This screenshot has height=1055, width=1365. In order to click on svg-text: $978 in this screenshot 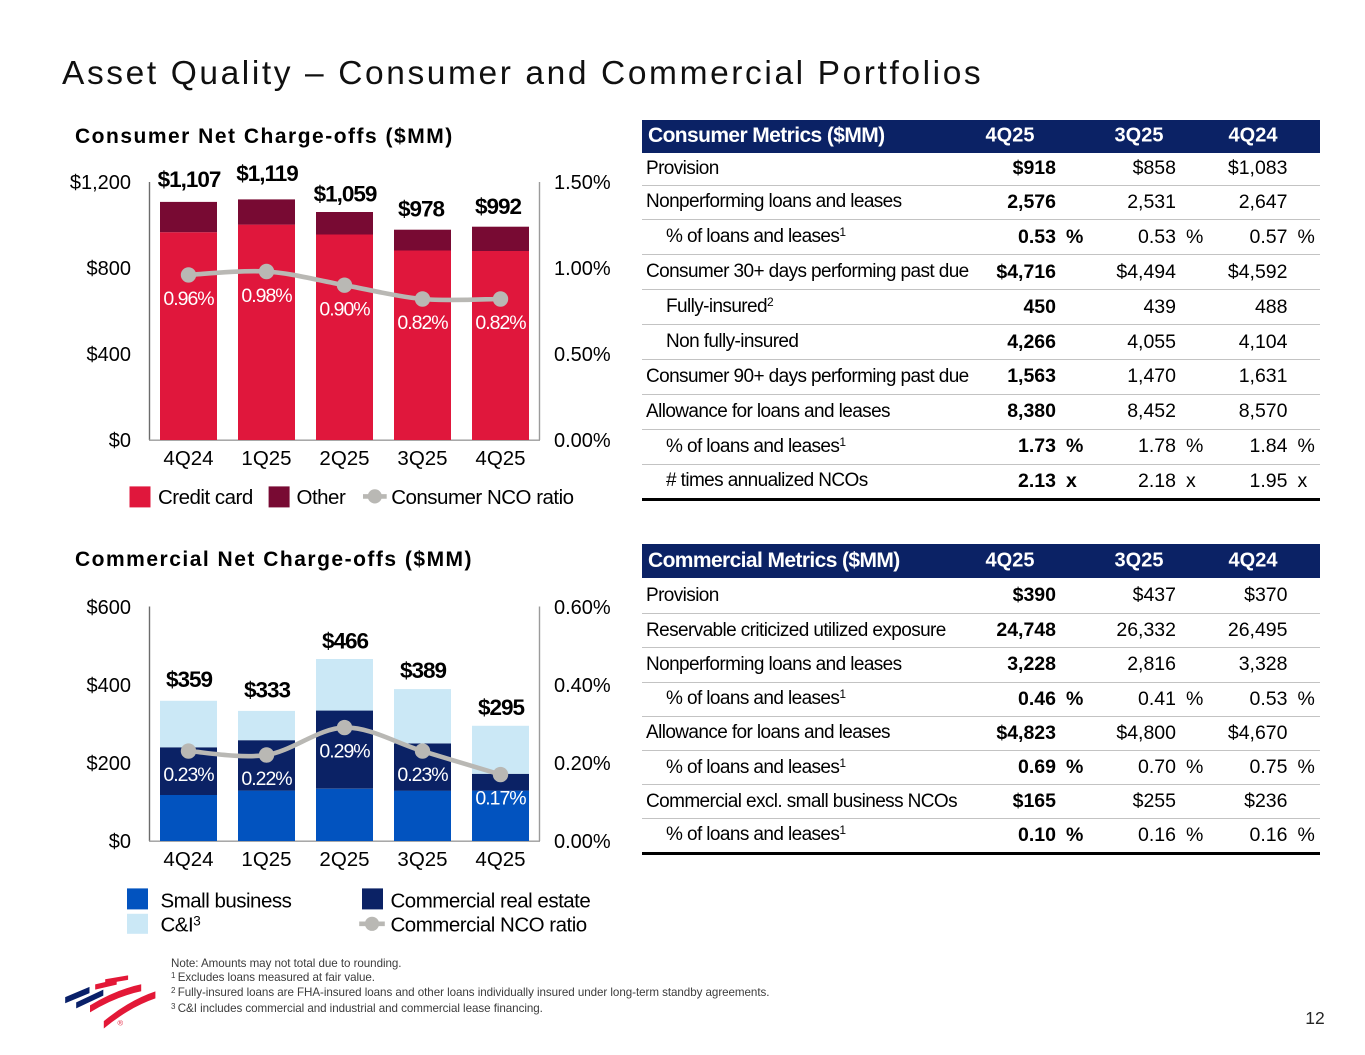, I will do `click(421, 209)`.